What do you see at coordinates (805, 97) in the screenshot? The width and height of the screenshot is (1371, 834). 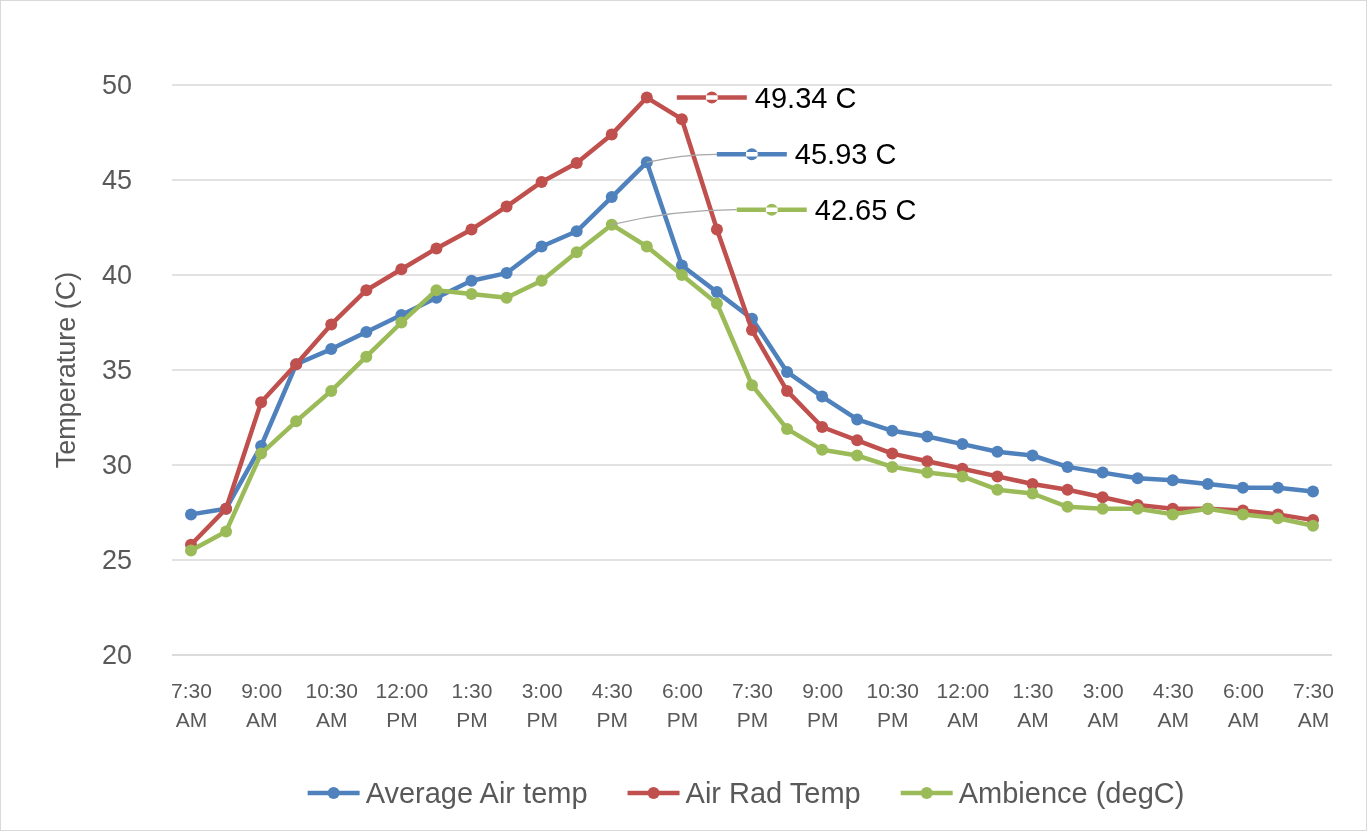 I see `annotation: 49.34 C` at bounding box center [805, 97].